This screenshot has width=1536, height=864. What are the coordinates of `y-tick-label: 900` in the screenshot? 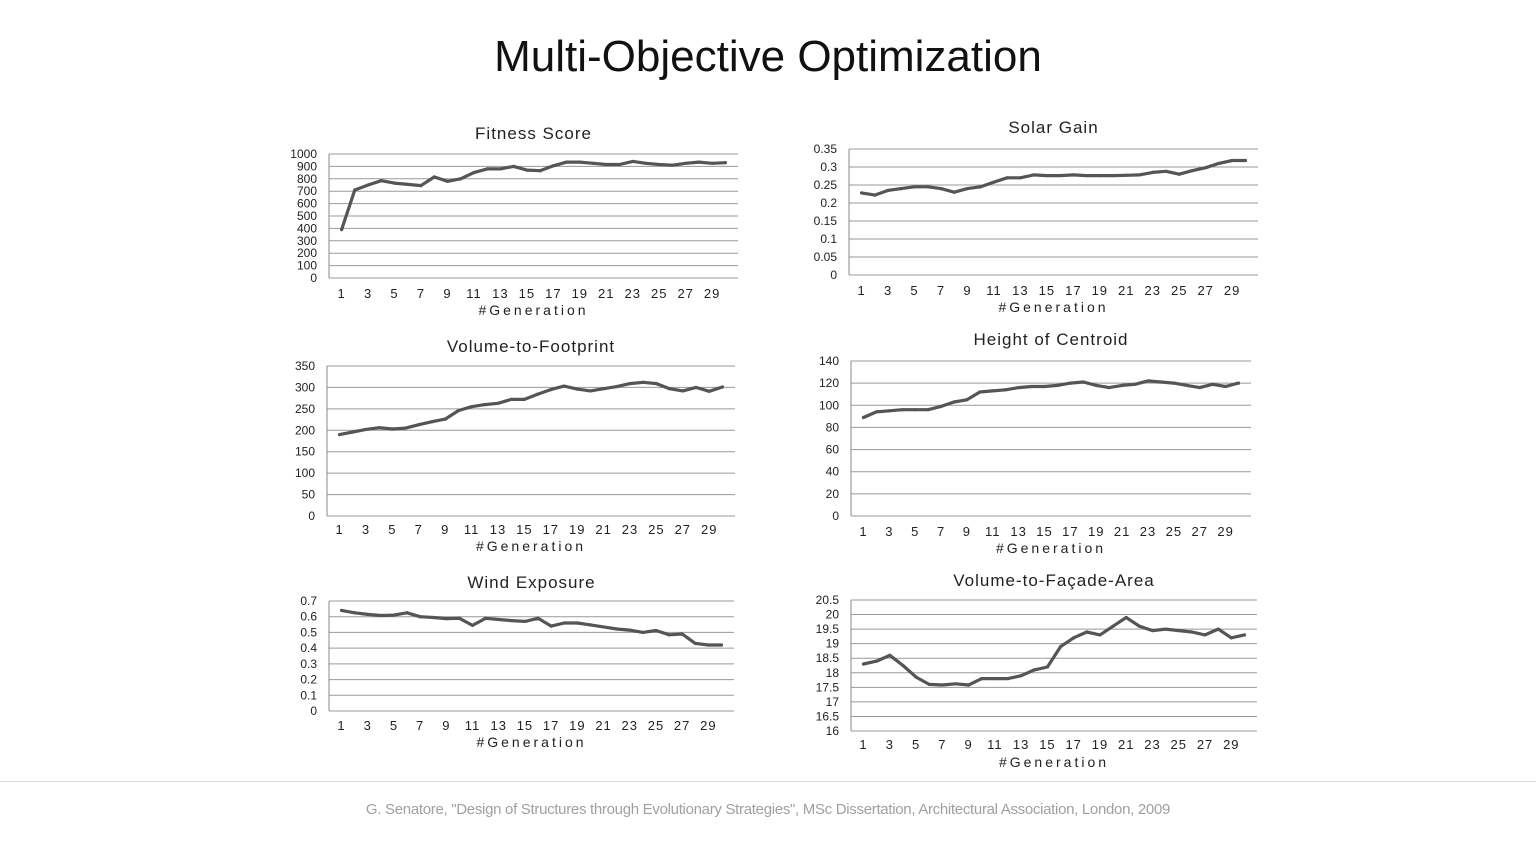 It's located at (307, 166).